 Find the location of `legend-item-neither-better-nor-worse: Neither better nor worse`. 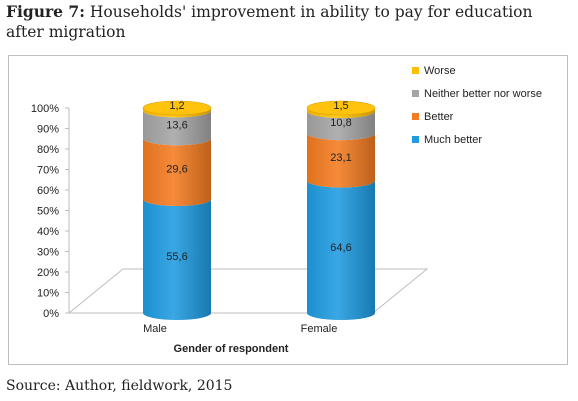

legend-item-neither-better-nor-worse: Neither better nor worse is located at coordinates (477, 94).